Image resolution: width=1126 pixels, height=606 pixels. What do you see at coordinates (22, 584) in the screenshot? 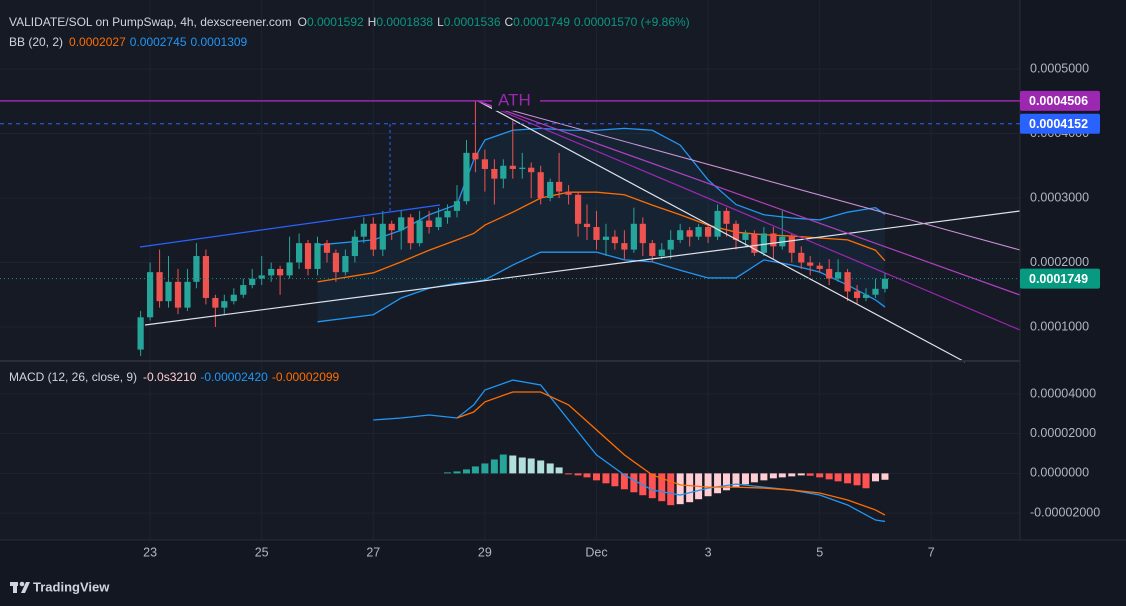
I see `logo-part` at bounding box center [22, 584].